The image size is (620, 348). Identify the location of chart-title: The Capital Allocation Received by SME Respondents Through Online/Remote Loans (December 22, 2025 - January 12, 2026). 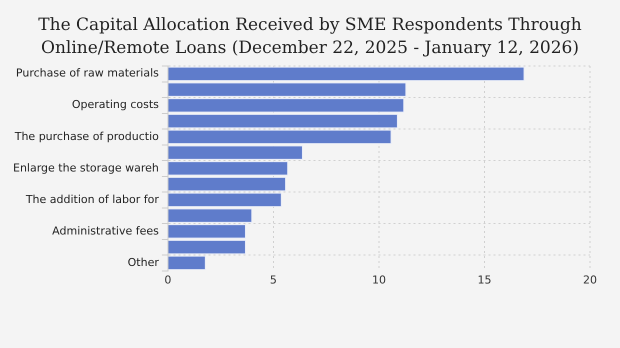
(310, 37).